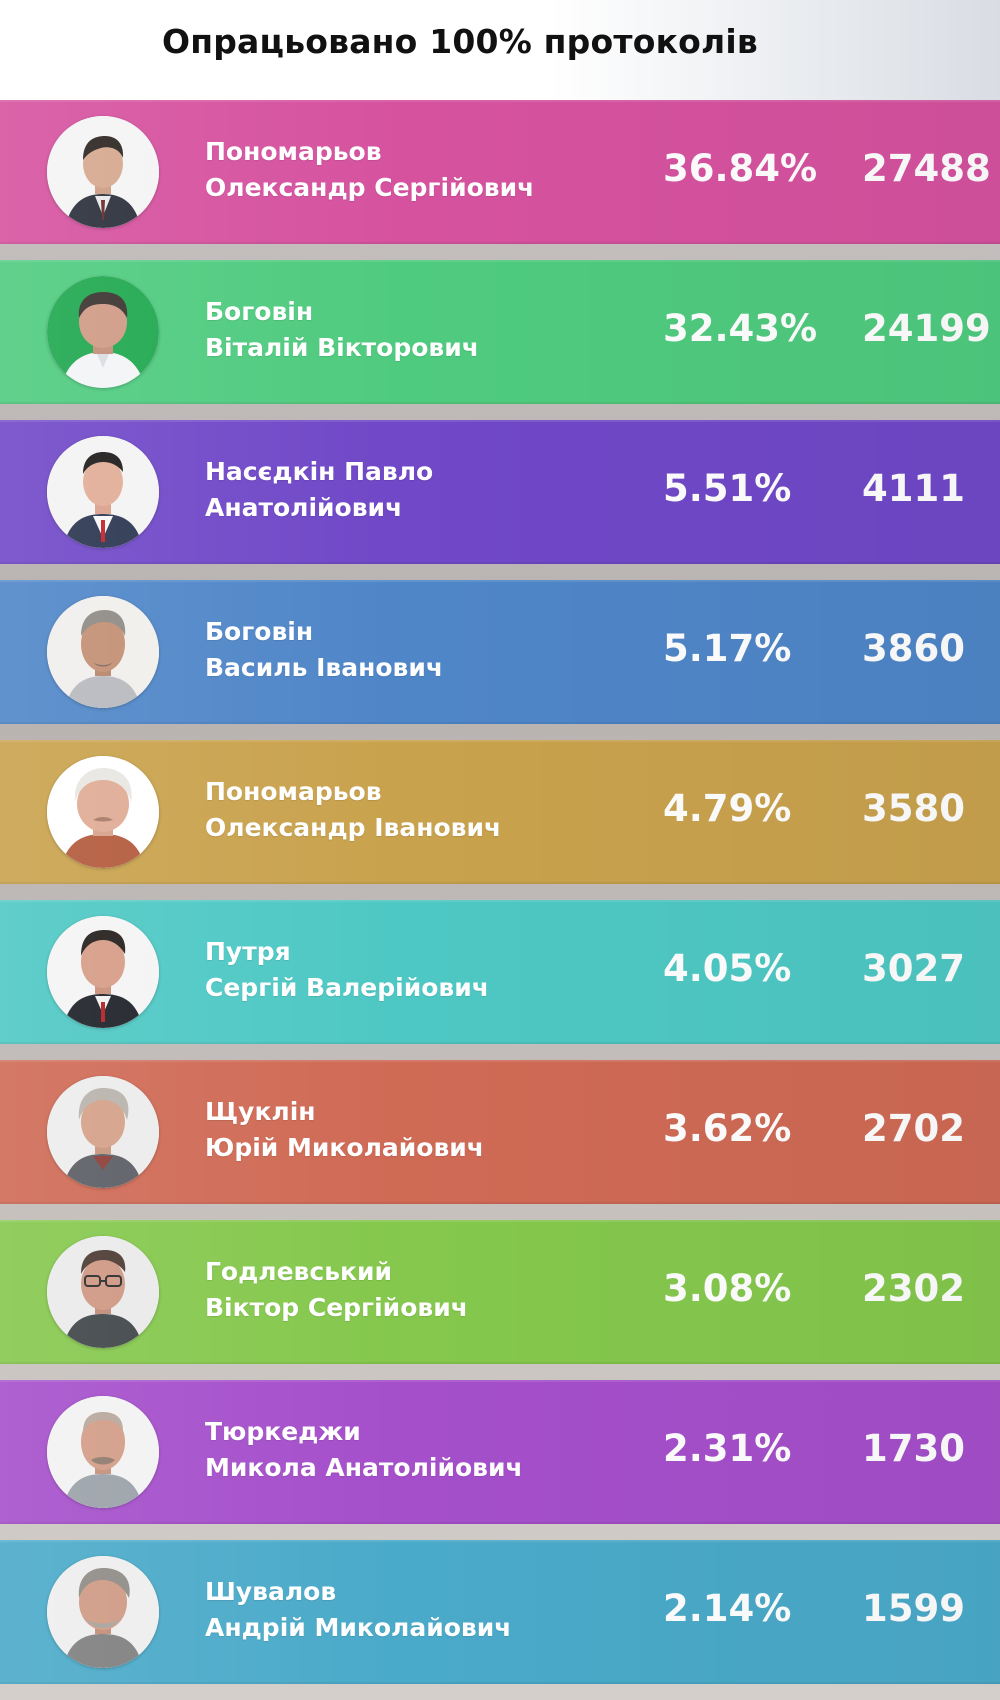 This screenshot has width=1000, height=1700. Describe the element at coordinates (364, 1467) in the screenshot. I see `candidate-given-names: Микола Анатолійович` at that location.